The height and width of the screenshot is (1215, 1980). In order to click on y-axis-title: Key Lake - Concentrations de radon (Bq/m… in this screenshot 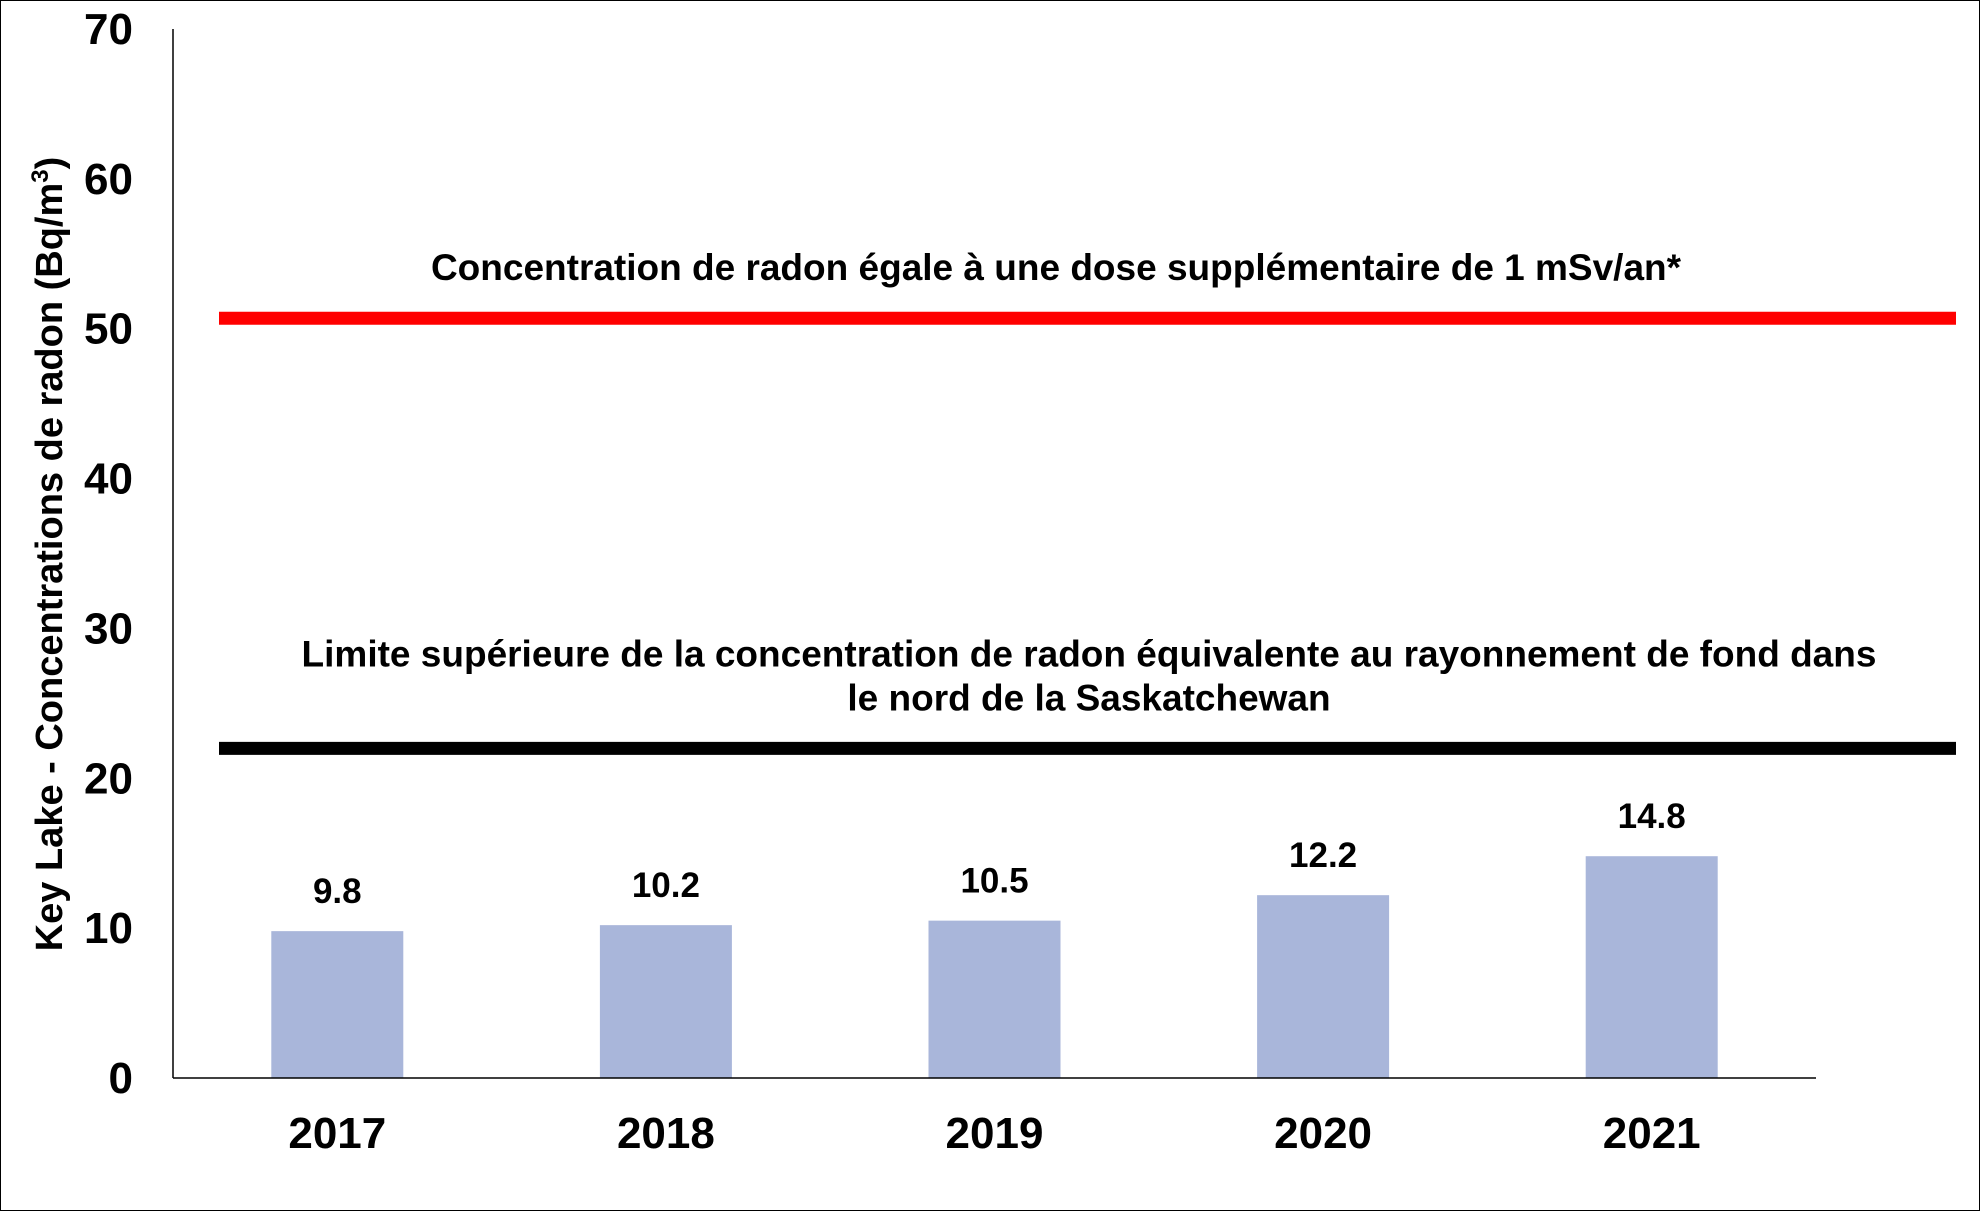, I will do `click(49, 554)`.